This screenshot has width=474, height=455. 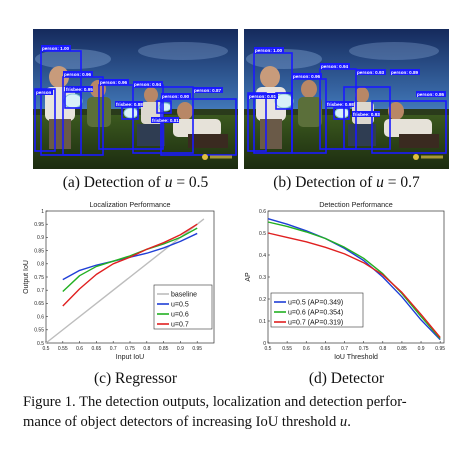 What do you see at coordinates (262, 278) in the screenshot?
I see `chart1-ytick-label-3: 0.3` at bounding box center [262, 278].